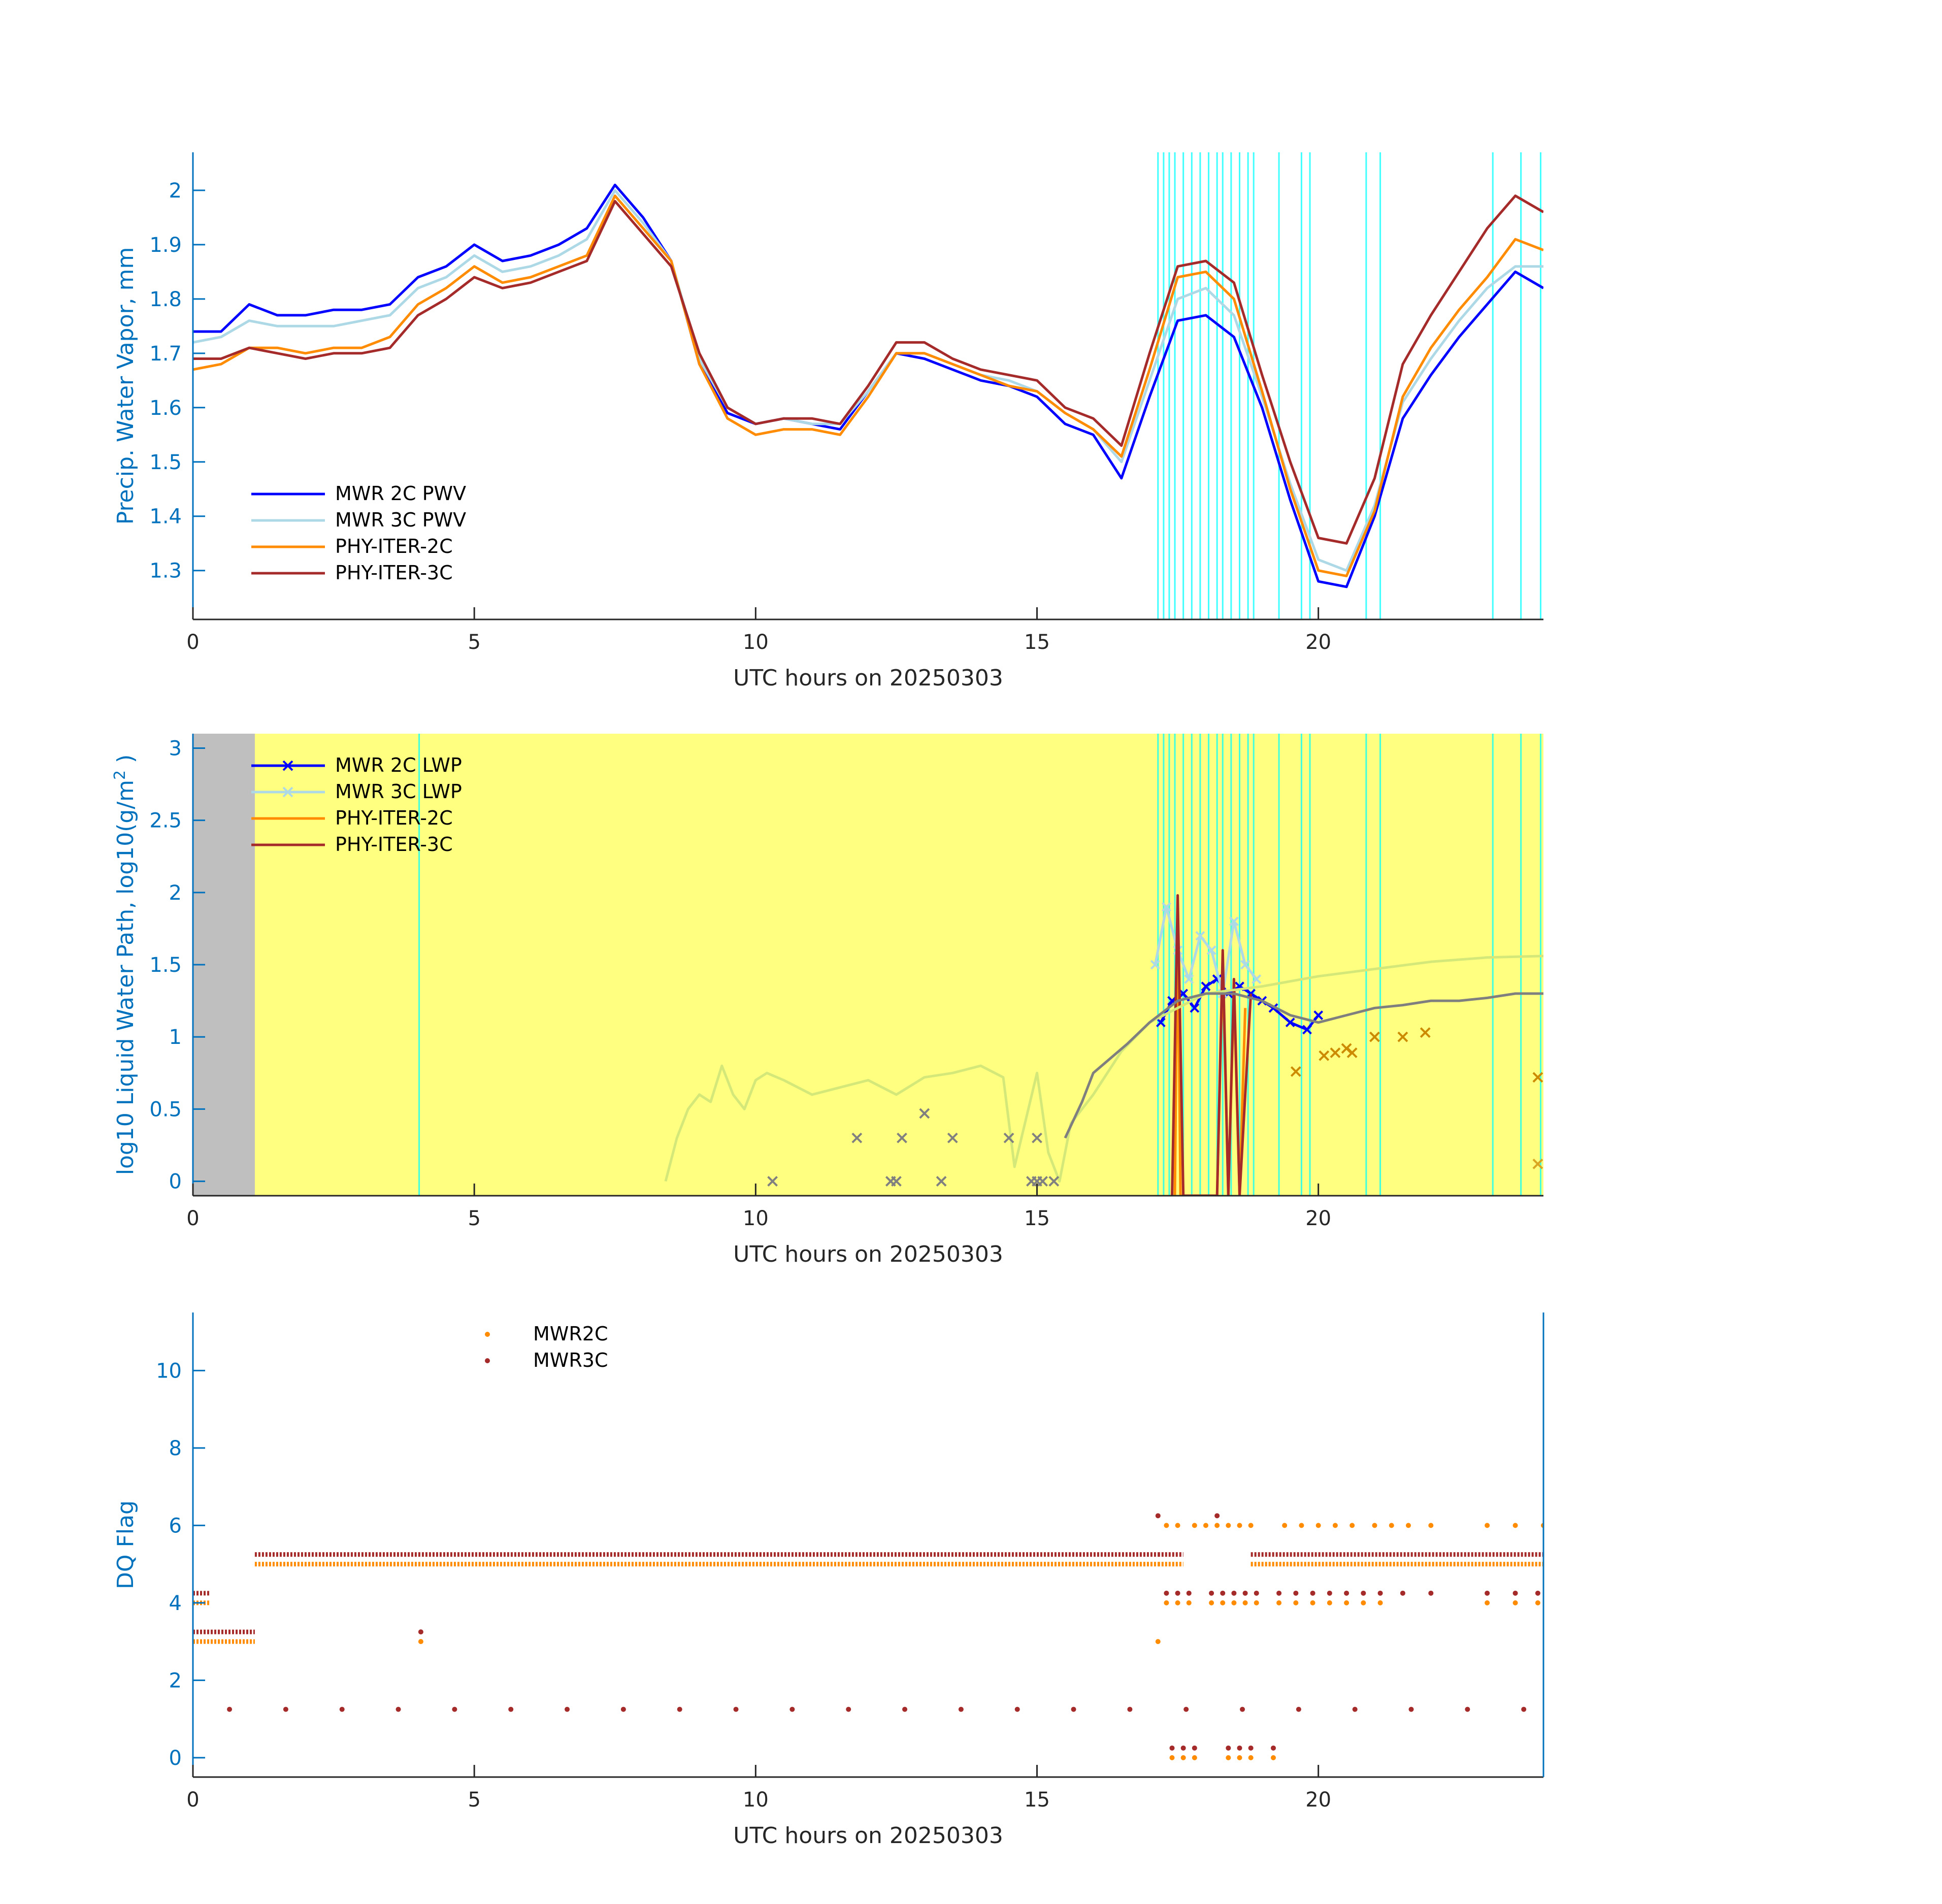 This screenshot has width=1942, height=1904. I want to click on series-line-phy-iter-2c, so click(868, 386).